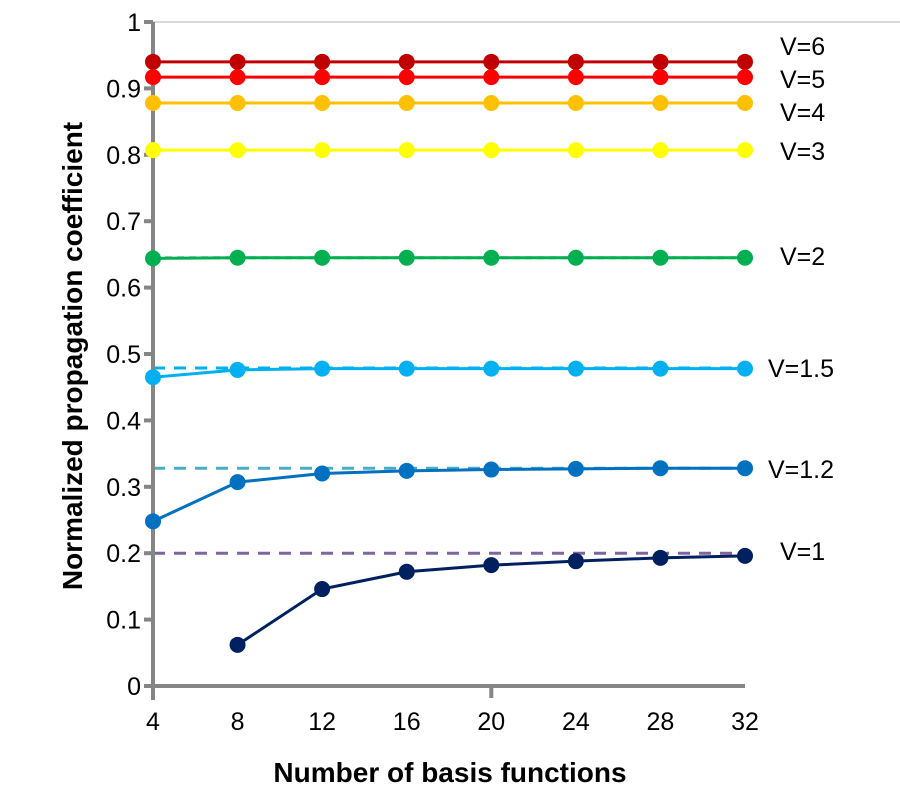  Describe the element at coordinates (491, 722) in the screenshot. I see `x-tick-label: 20` at that location.